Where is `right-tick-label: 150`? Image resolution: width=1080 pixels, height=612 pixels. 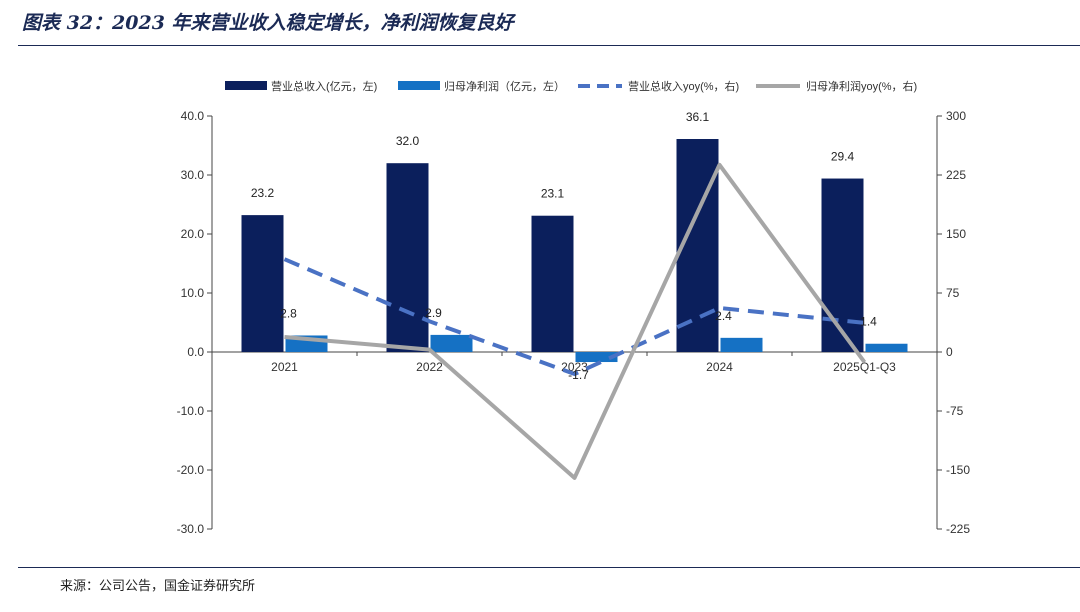
right-tick-label: 150 is located at coordinates (956, 234).